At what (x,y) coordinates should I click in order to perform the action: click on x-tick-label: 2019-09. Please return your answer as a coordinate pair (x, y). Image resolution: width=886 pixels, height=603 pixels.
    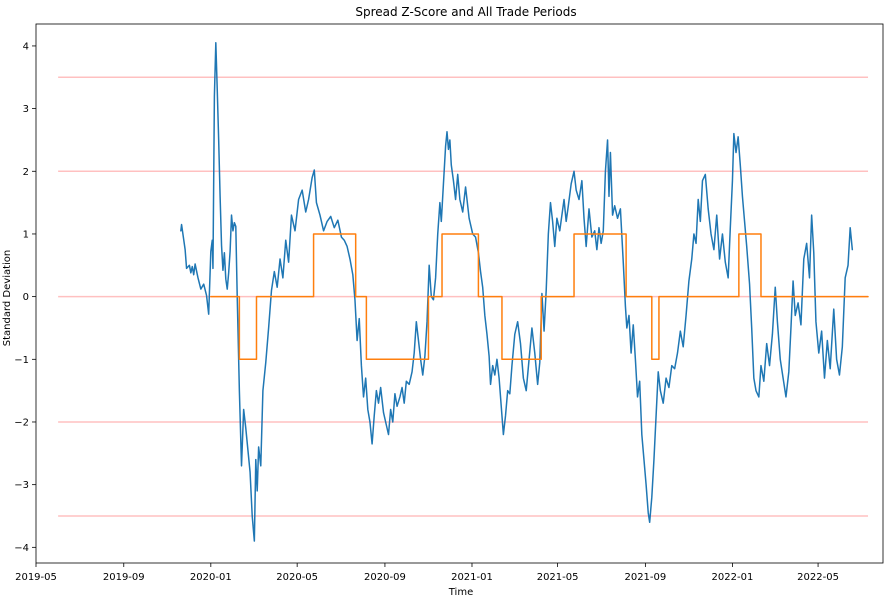
    Looking at the image, I should click on (124, 577).